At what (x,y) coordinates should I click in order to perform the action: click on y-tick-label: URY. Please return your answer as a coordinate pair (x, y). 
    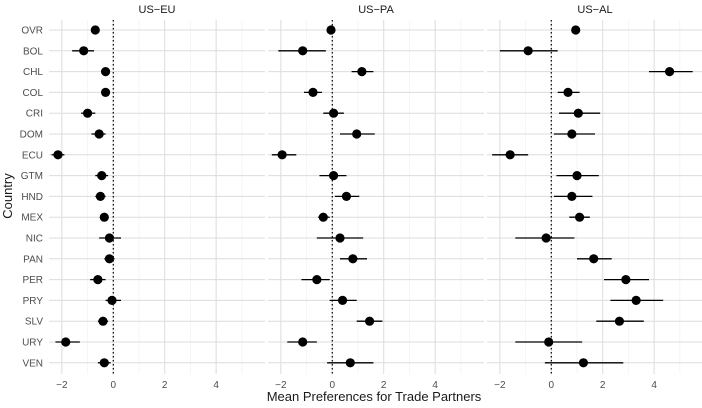
    Looking at the image, I should click on (32, 343).